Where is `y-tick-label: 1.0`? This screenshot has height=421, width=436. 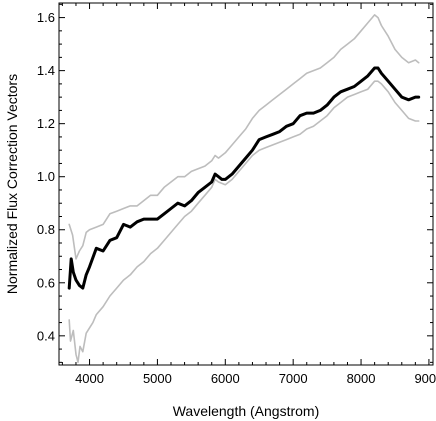
y-tick-label: 1.0 is located at coordinates (46, 176).